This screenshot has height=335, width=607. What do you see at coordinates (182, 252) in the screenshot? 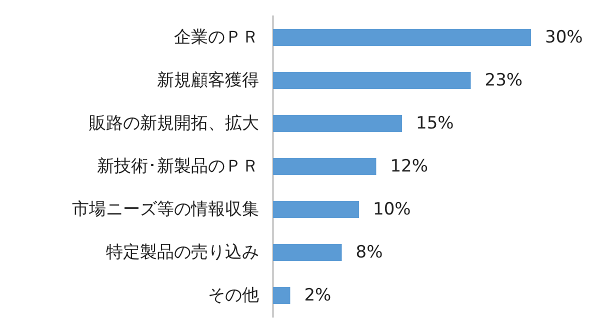
I see `y-tick-label: 特定製品の売り込み` at bounding box center [182, 252].